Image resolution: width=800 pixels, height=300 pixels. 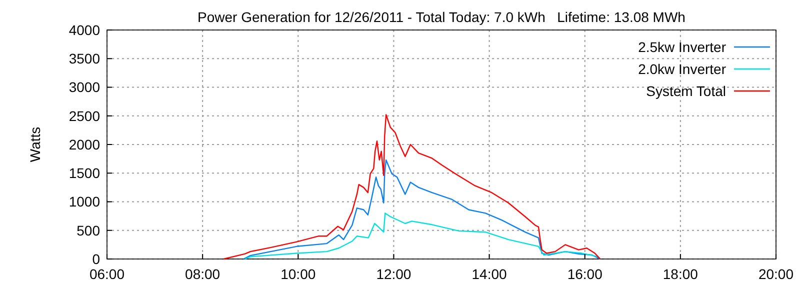 What do you see at coordinates (107, 274) in the screenshot?
I see `x-tick-label: 06:00` at bounding box center [107, 274].